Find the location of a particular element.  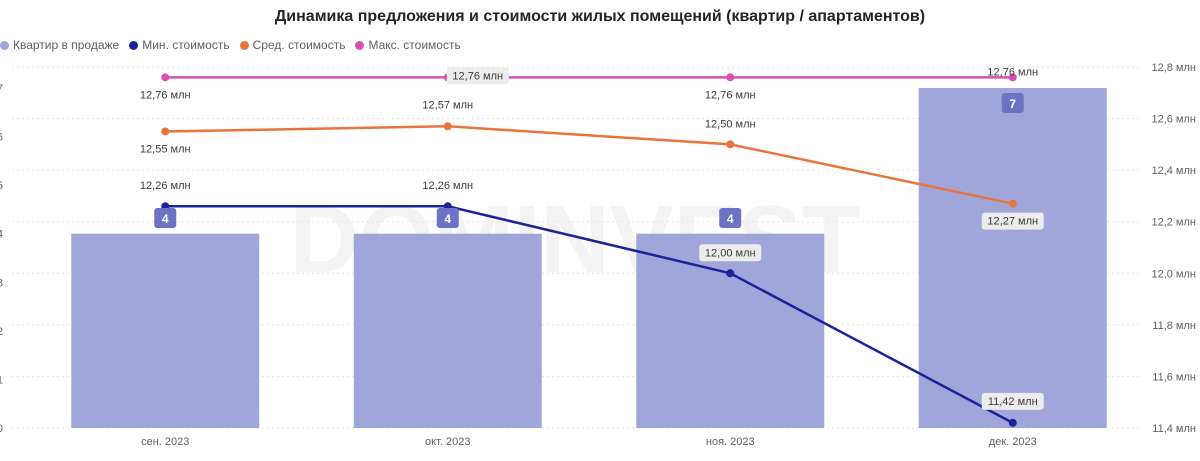

series-data-label: 12,27 млн is located at coordinates (1012, 222).